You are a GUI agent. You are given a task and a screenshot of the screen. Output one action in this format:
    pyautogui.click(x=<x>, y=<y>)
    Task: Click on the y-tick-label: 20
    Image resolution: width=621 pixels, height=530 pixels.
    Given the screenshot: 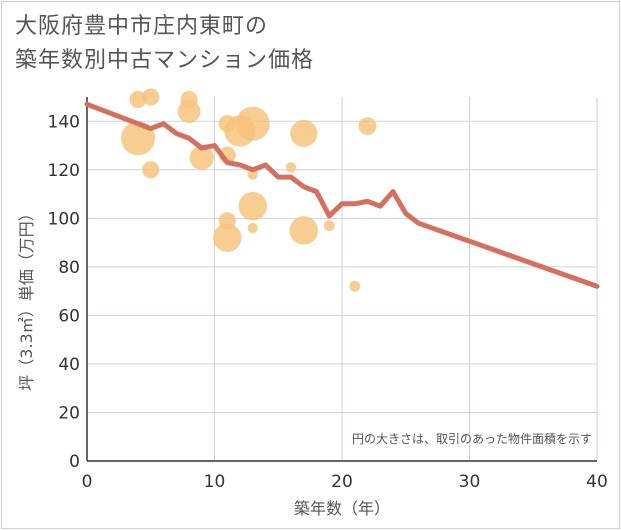 What is the action you would take?
    pyautogui.click(x=69, y=413)
    